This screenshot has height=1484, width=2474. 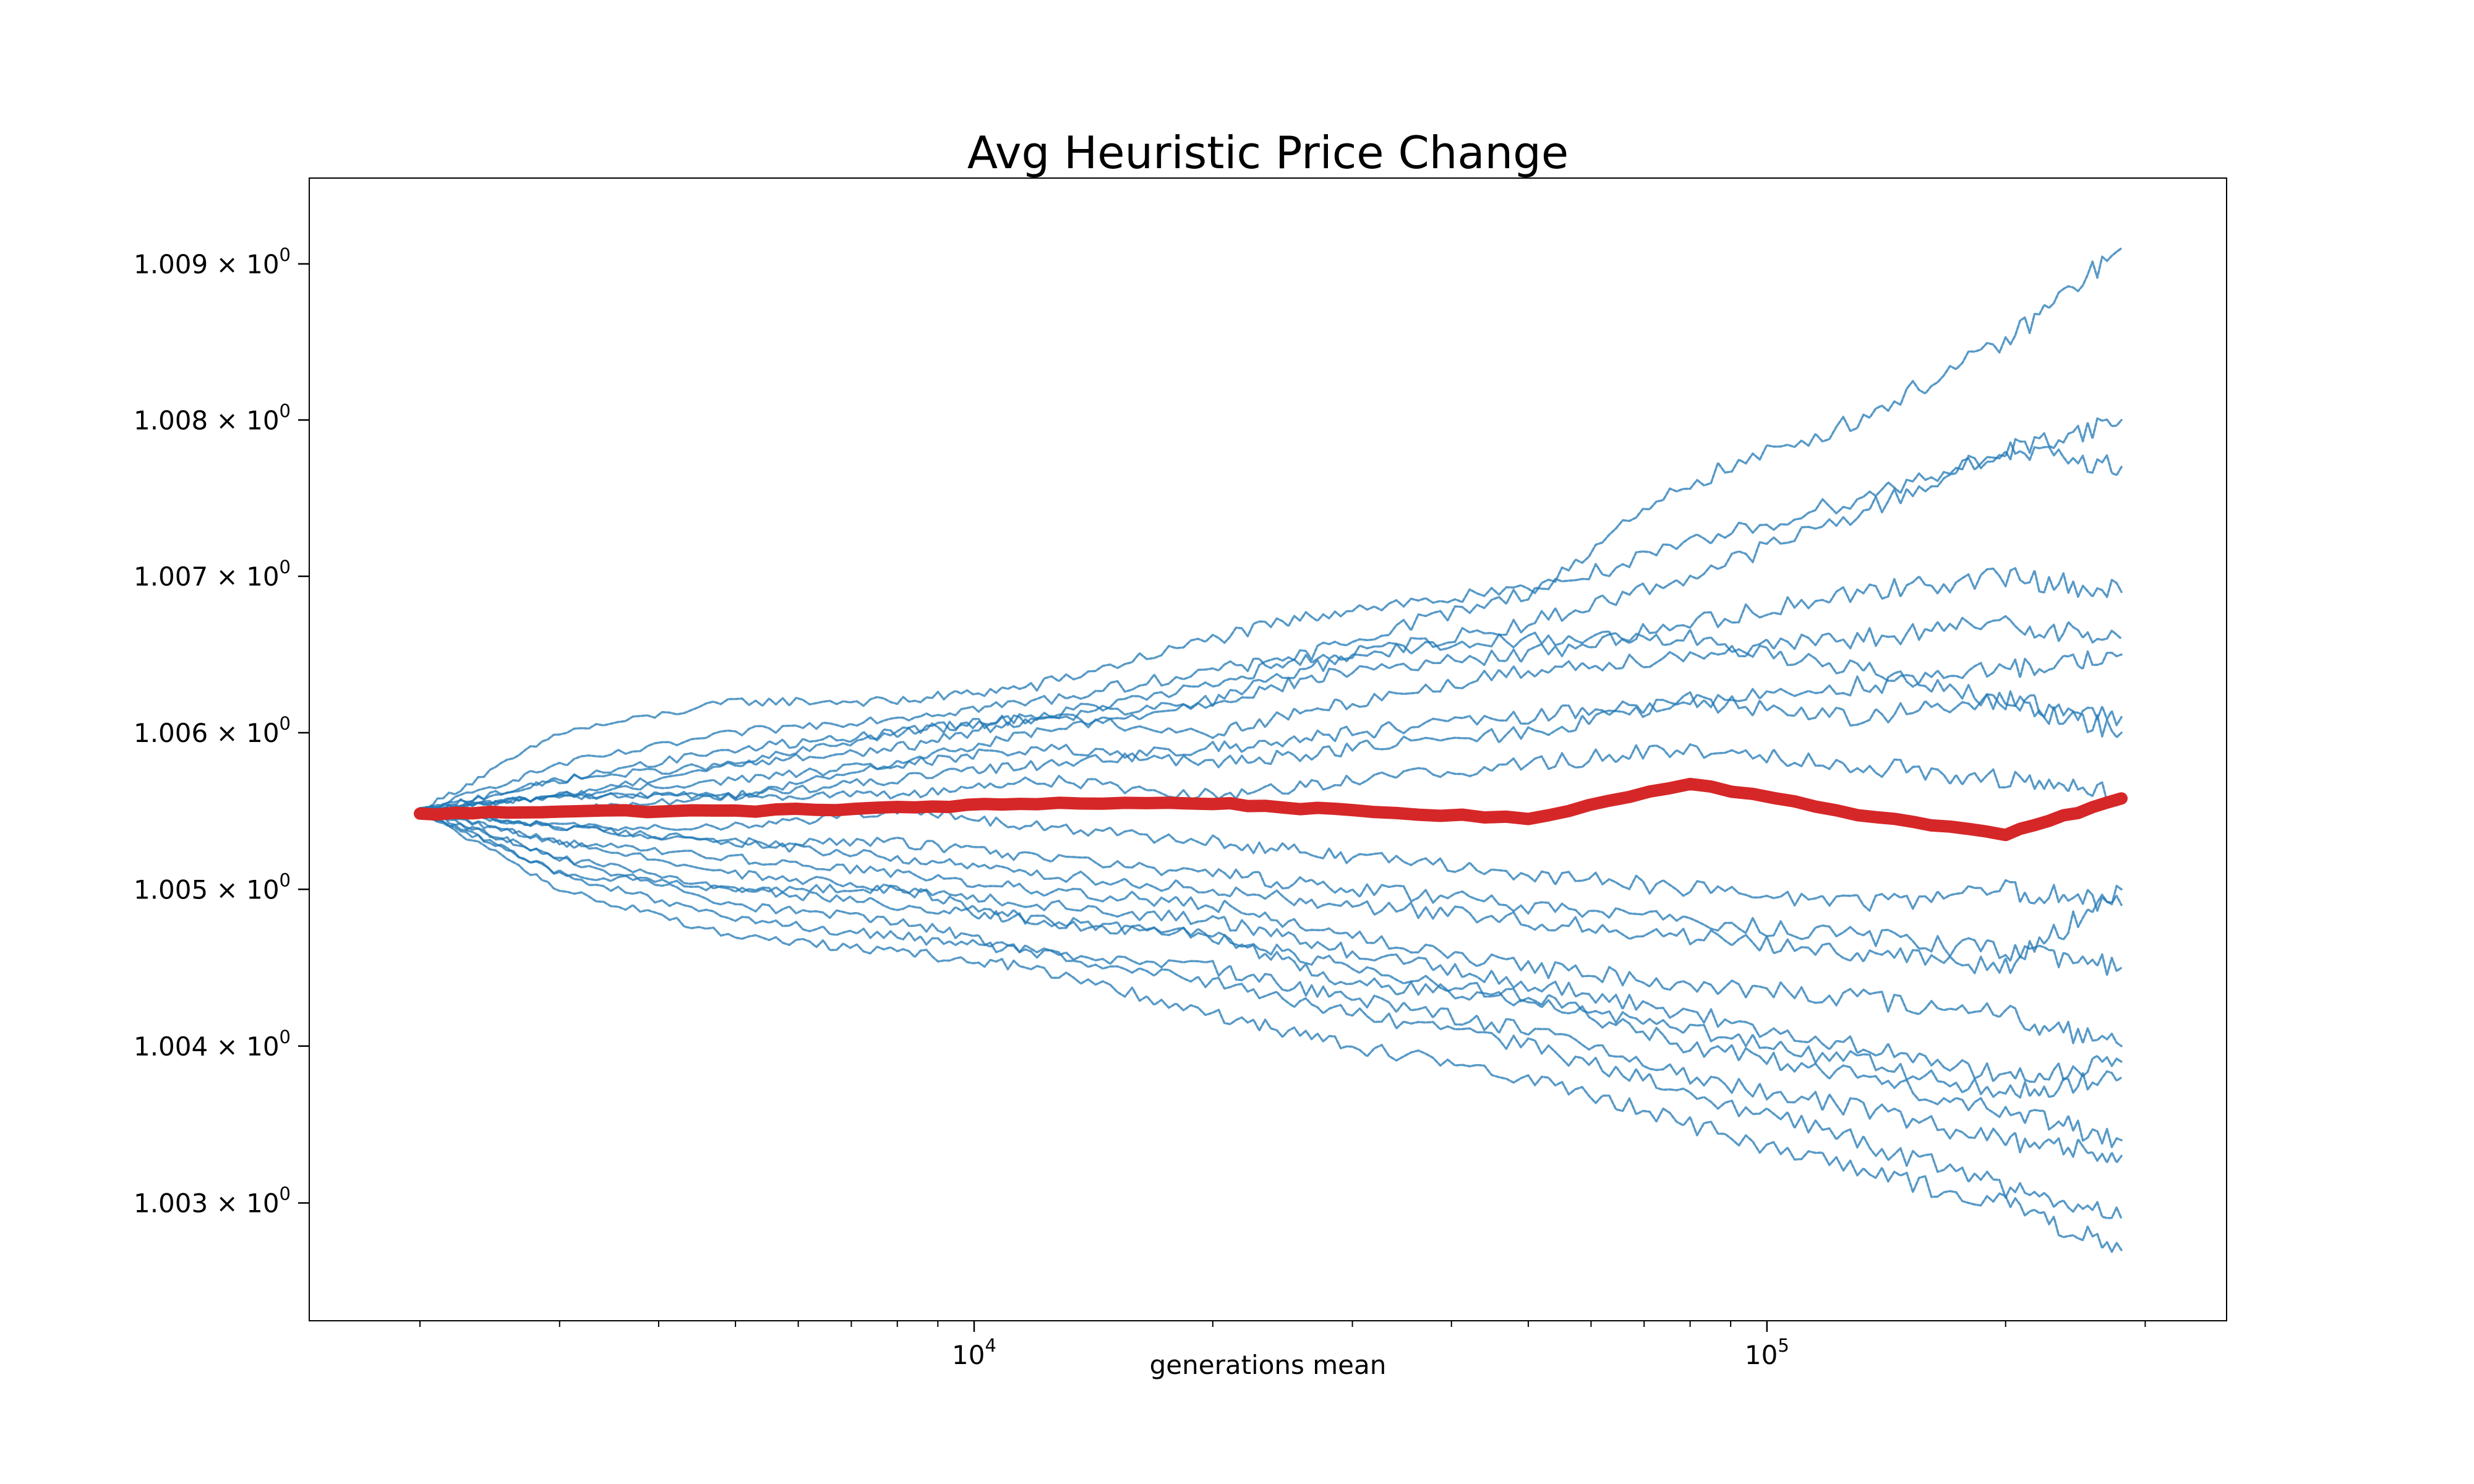 What do you see at coordinates (213, 574) in the screenshot?
I see `y-tick-label: 1.007 × 100` at bounding box center [213, 574].